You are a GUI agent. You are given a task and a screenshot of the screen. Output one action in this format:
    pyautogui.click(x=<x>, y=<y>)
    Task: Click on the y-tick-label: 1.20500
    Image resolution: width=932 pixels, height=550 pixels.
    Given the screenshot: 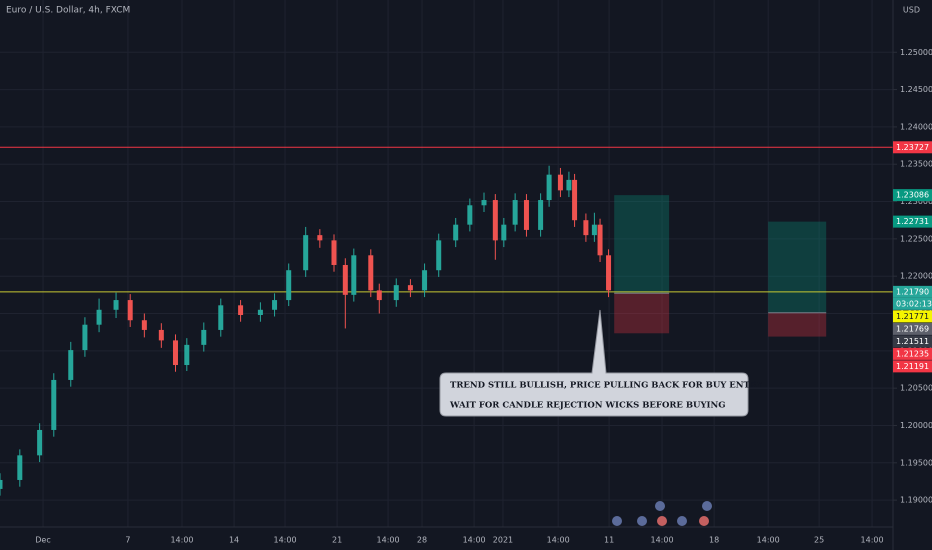 What is the action you would take?
    pyautogui.click(x=916, y=388)
    